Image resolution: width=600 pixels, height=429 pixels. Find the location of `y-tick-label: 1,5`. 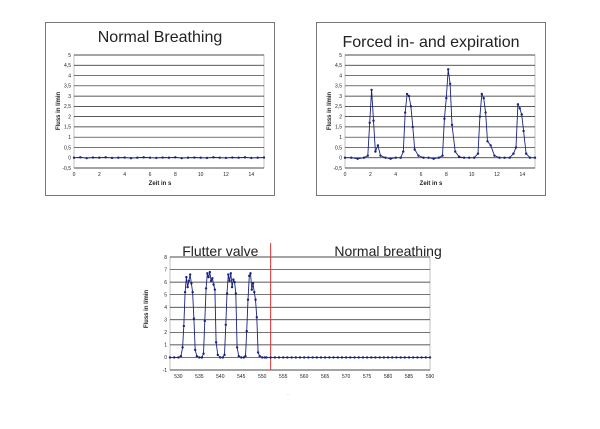

y-tick-label: 1,5 is located at coordinates (67, 128).